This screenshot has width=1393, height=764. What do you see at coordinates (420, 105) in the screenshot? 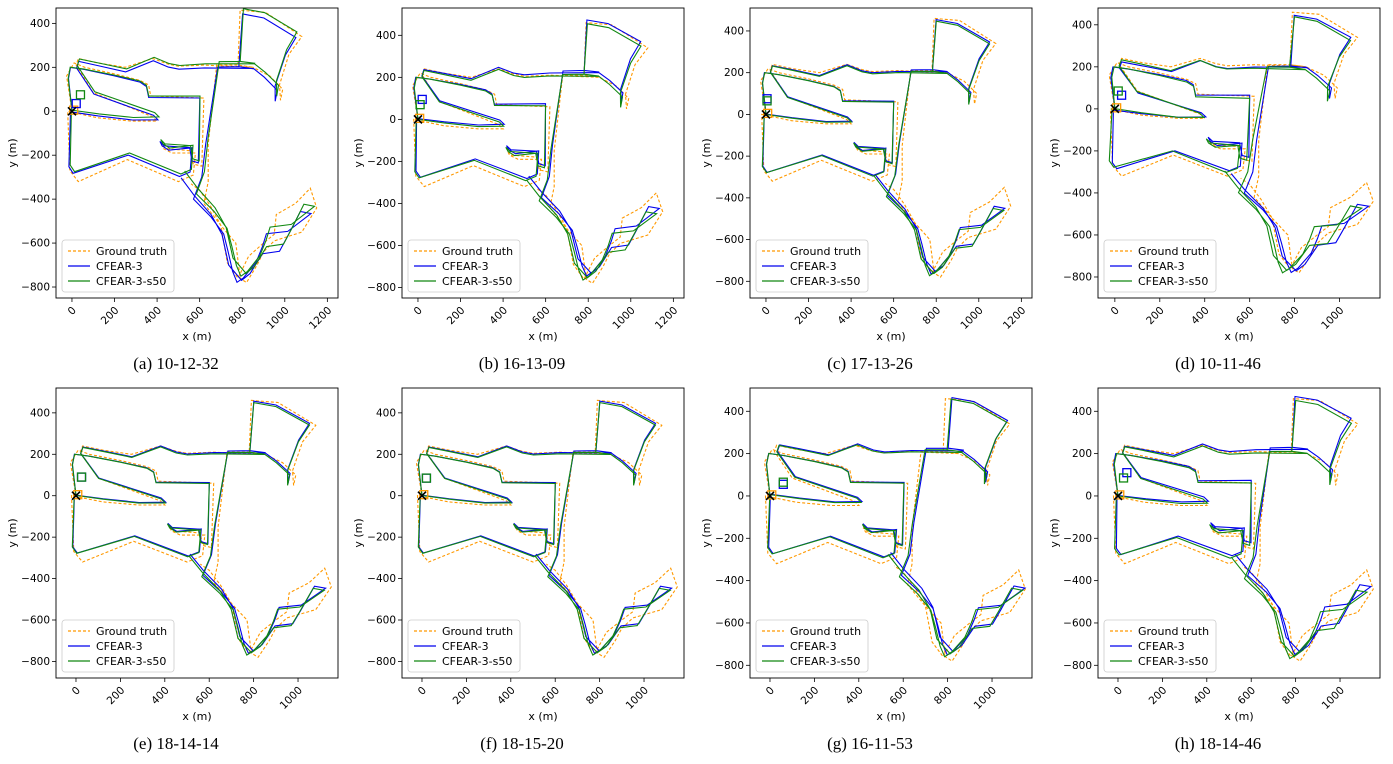
I see `cfear3-s50-end-marker` at bounding box center [420, 105].